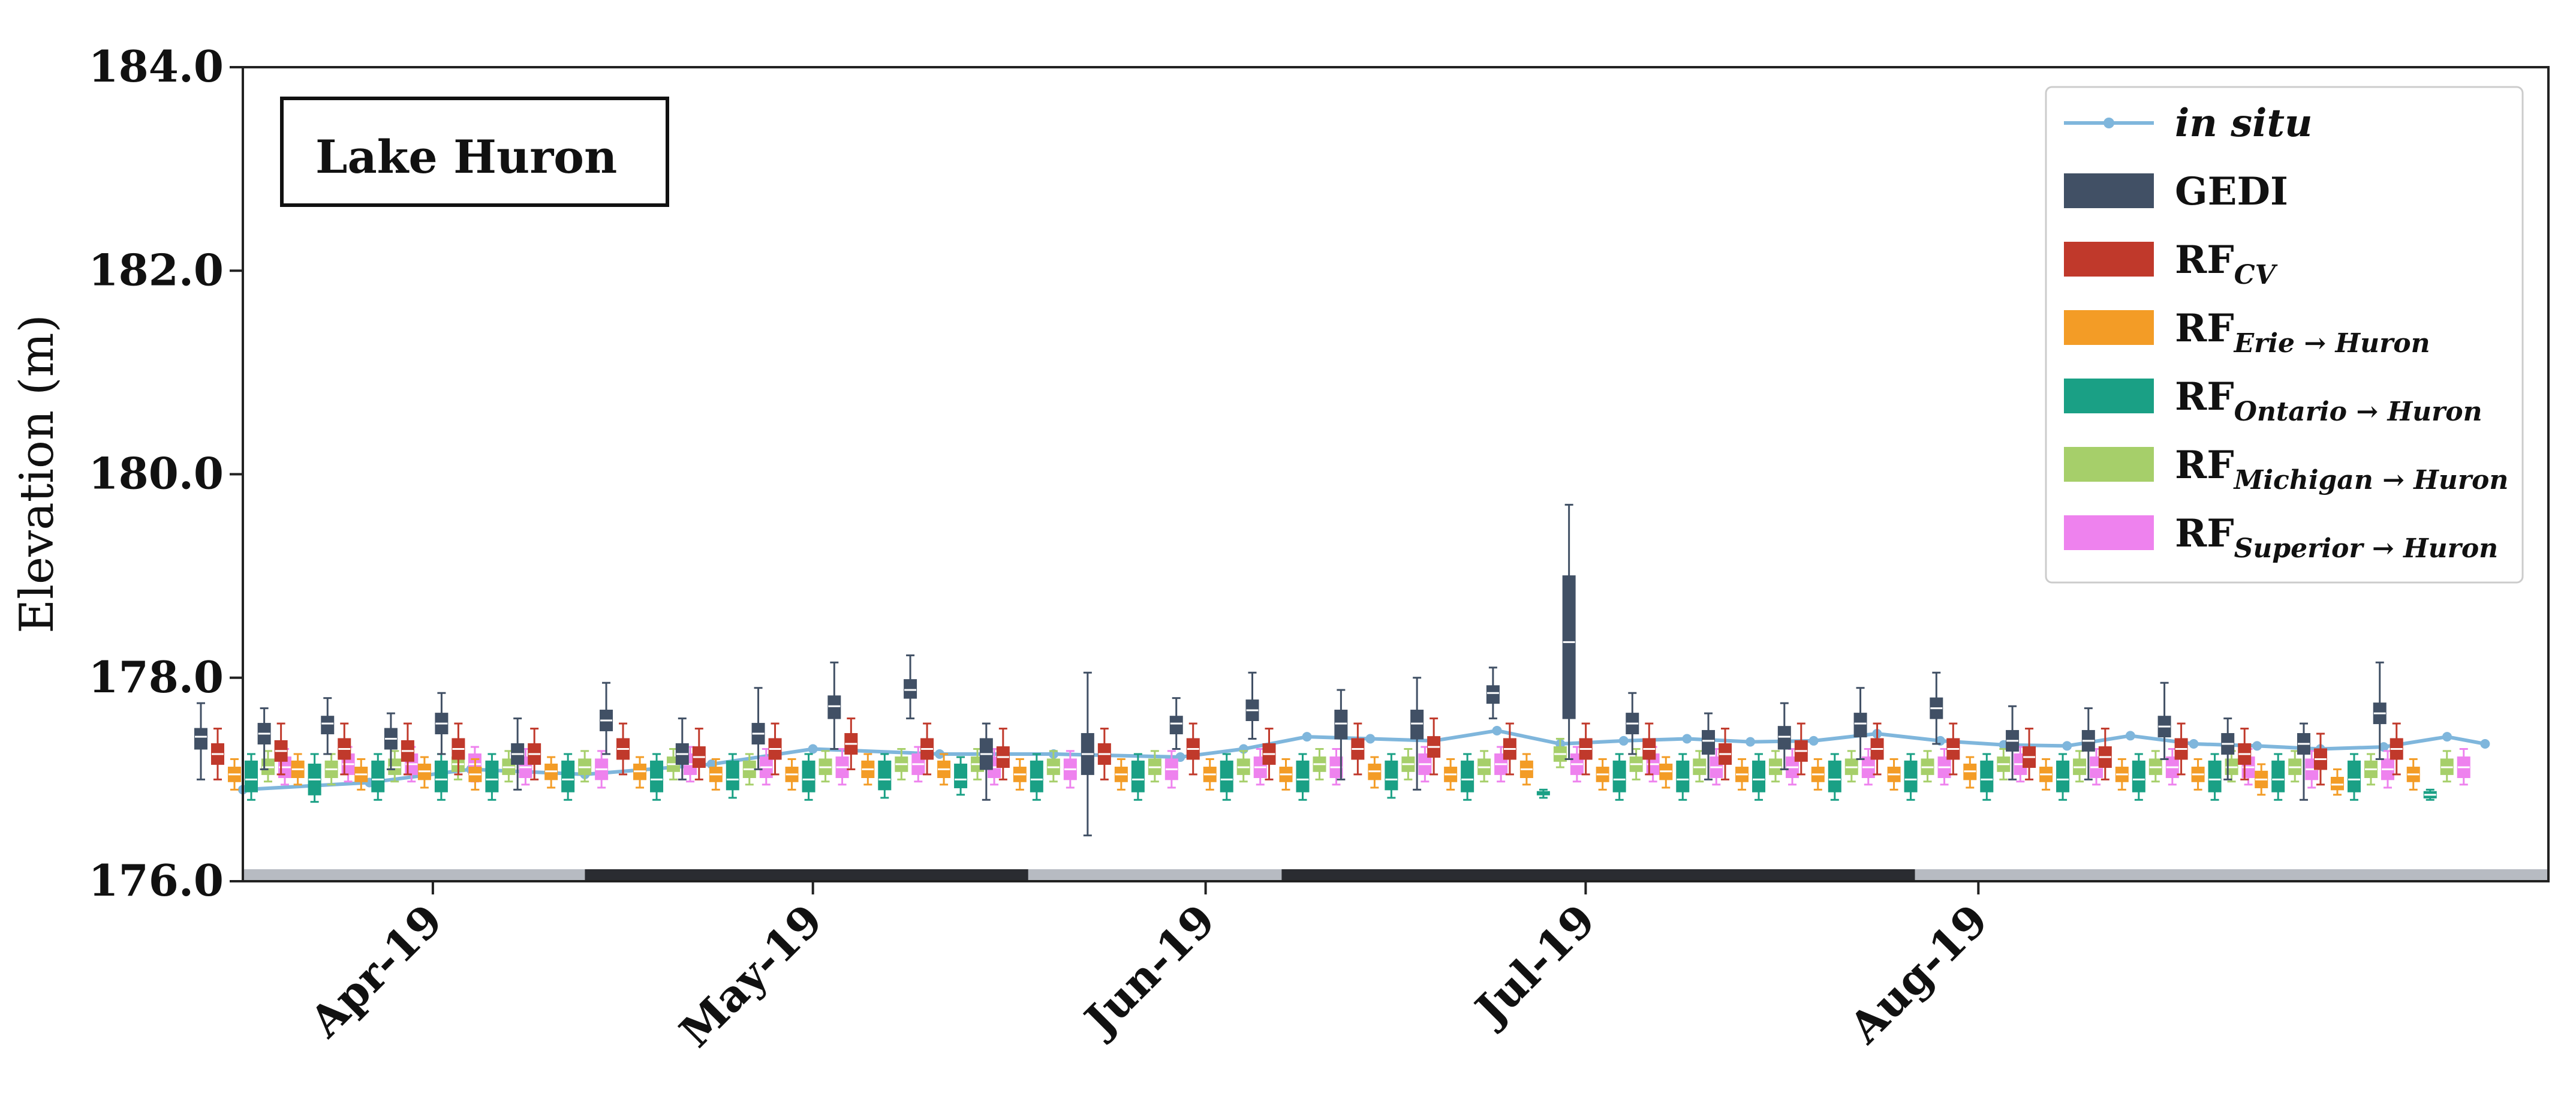 The image size is (2576, 1093). What do you see at coordinates (37, 474) in the screenshot?
I see `y-axis-title: Elevation (m)` at bounding box center [37, 474].